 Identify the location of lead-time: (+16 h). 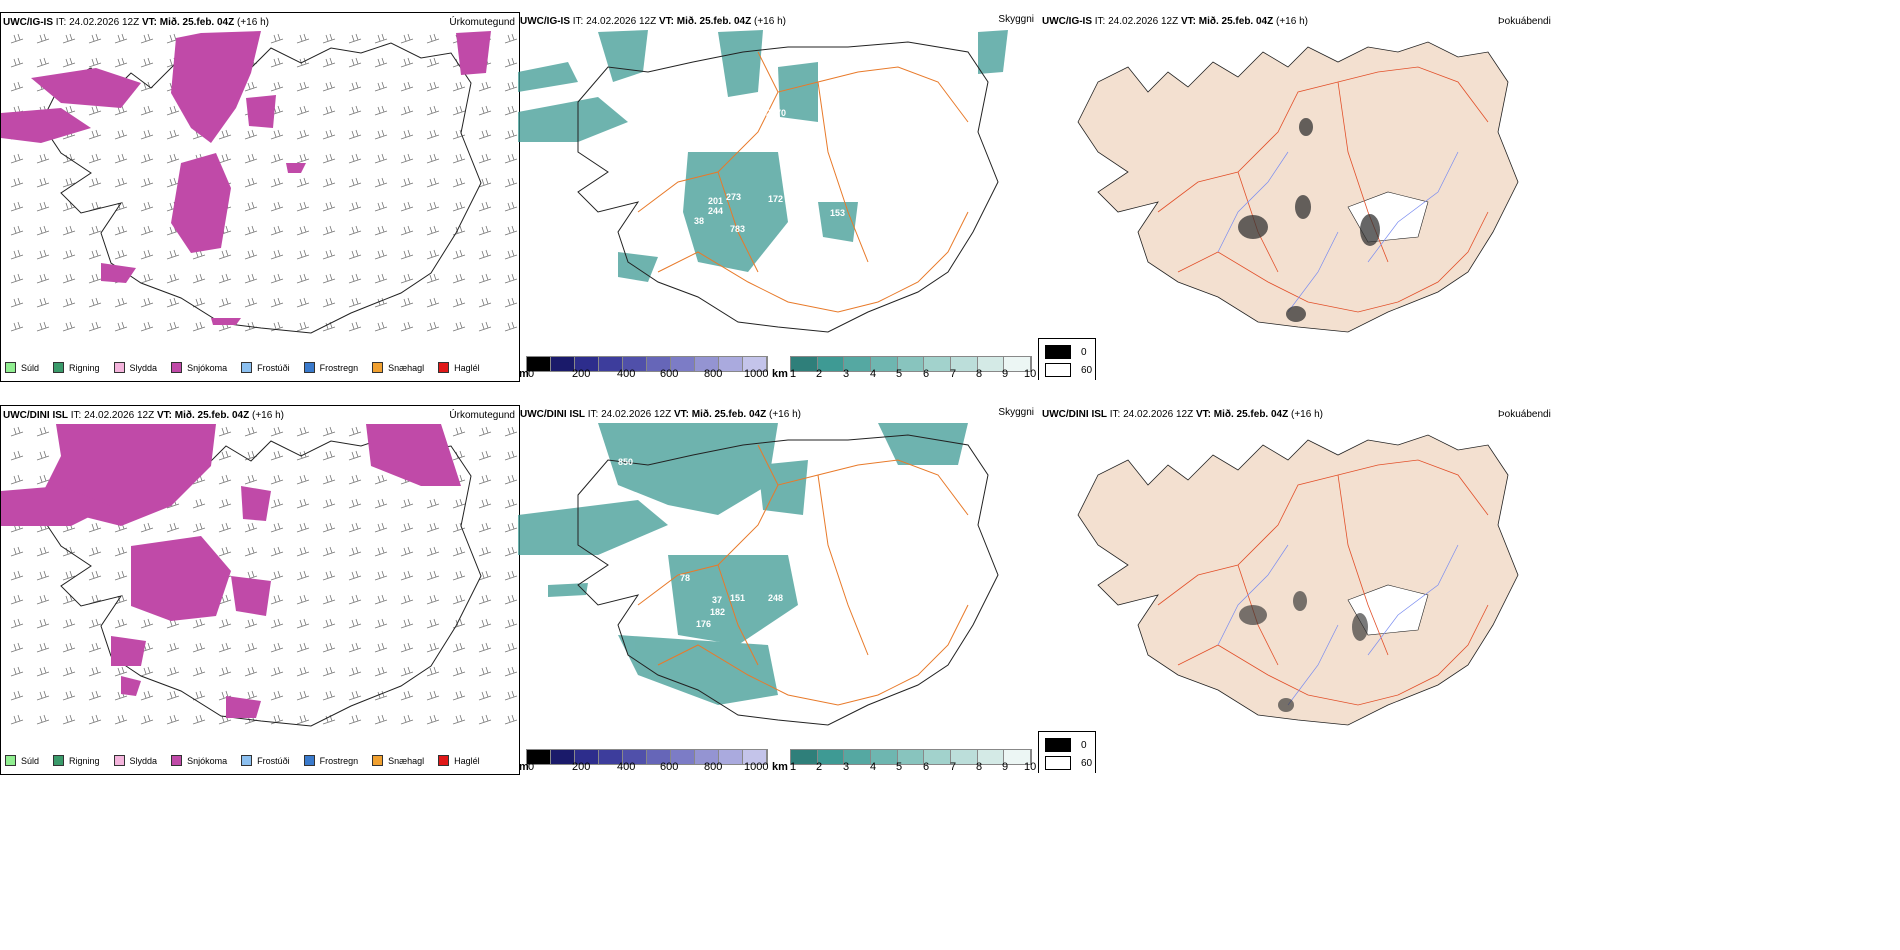
(770, 21).